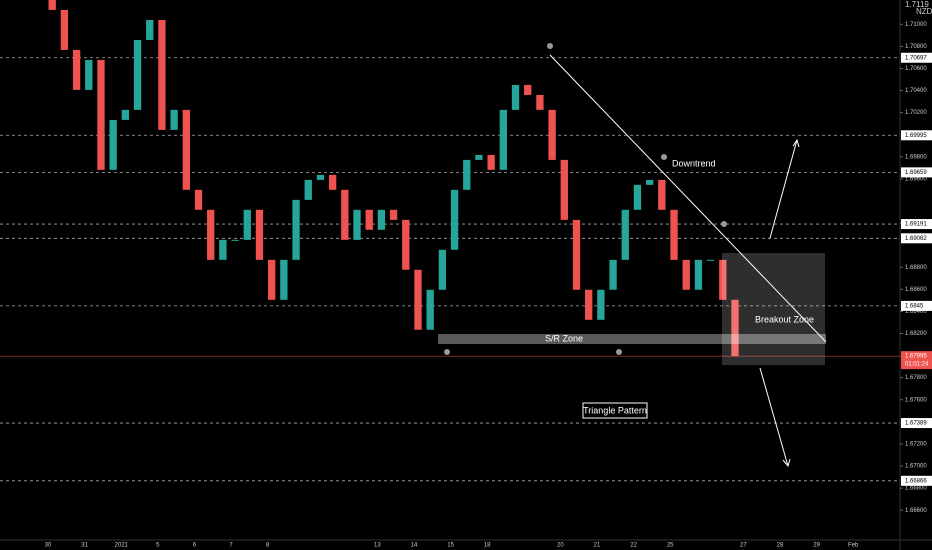 The image size is (932, 550). I want to click on pattern-label: Triangle Pattern, so click(615, 410).